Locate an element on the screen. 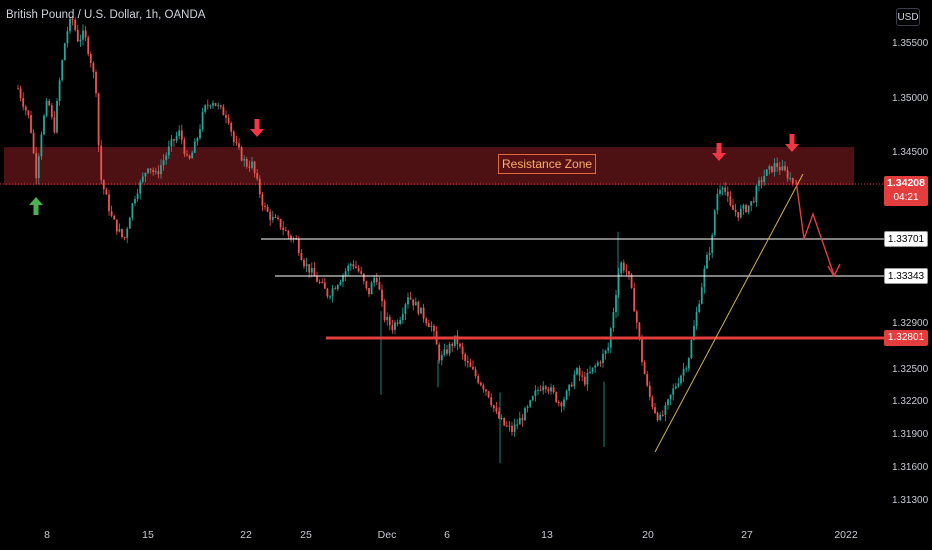 The height and width of the screenshot is (550, 932). level-tag-1: 1.33701 is located at coordinates (906, 239).